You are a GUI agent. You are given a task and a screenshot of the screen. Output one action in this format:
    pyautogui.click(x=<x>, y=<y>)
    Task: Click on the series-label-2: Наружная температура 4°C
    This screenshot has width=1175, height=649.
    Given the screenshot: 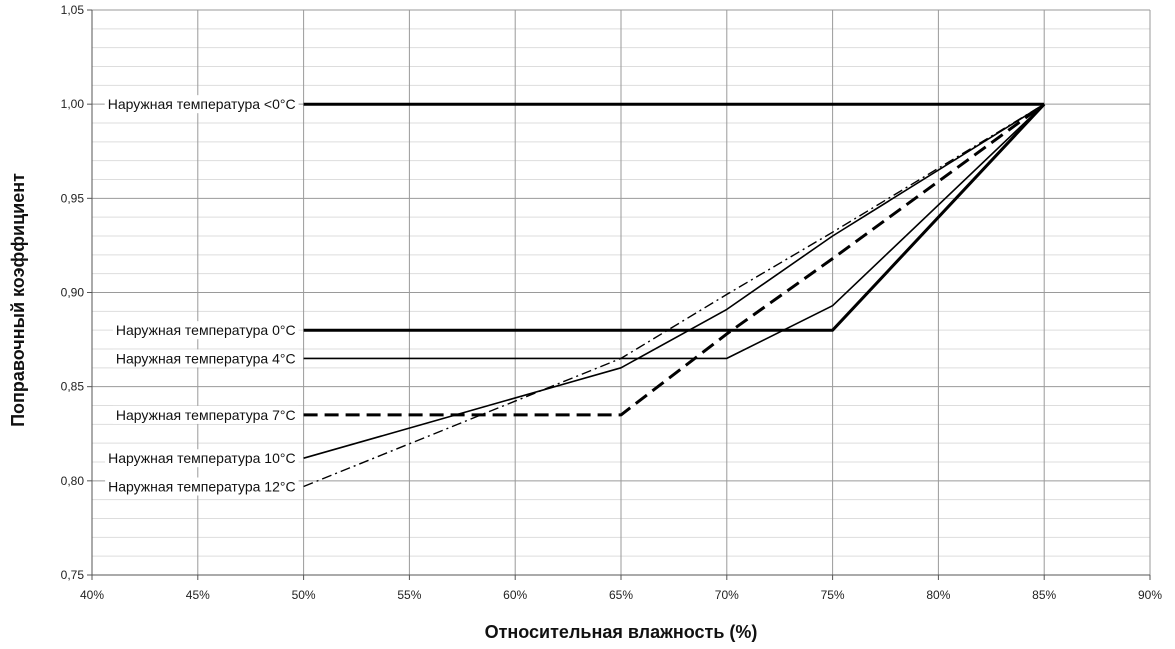 What is the action you would take?
    pyautogui.click(x=206, y=358)
    